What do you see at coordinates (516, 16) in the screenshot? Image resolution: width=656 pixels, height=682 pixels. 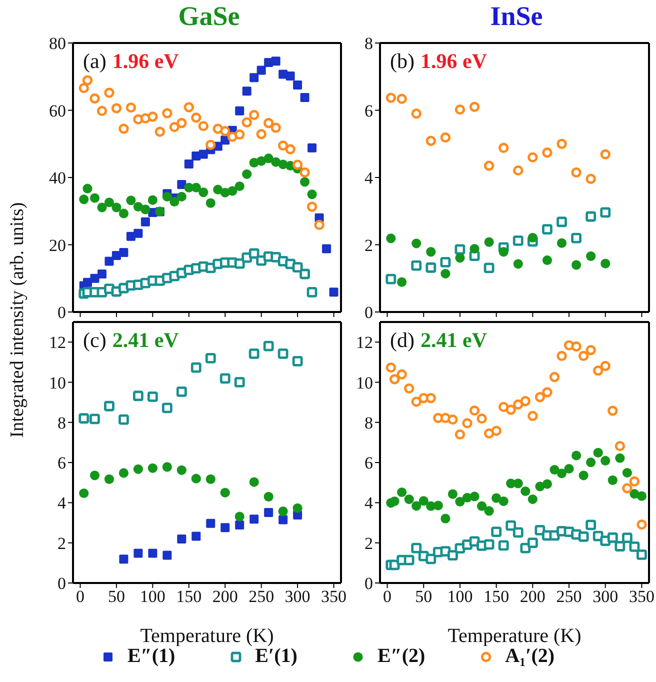 I see `chart-title: InSe` at bounding box center [516, 16].